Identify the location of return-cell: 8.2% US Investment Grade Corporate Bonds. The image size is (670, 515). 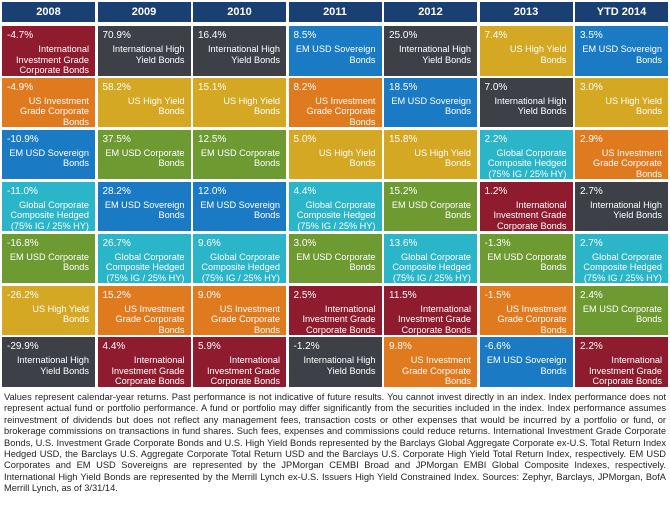
(335, 102).